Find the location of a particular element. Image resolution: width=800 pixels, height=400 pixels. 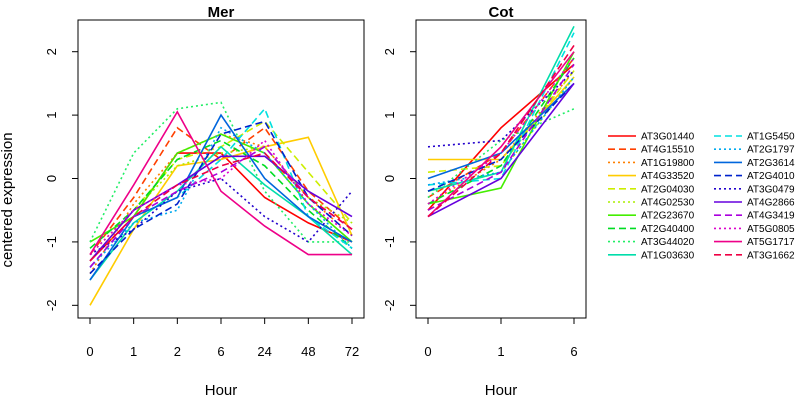

mer-series-line-AT1G19800 is located at coordinates (221, 204).